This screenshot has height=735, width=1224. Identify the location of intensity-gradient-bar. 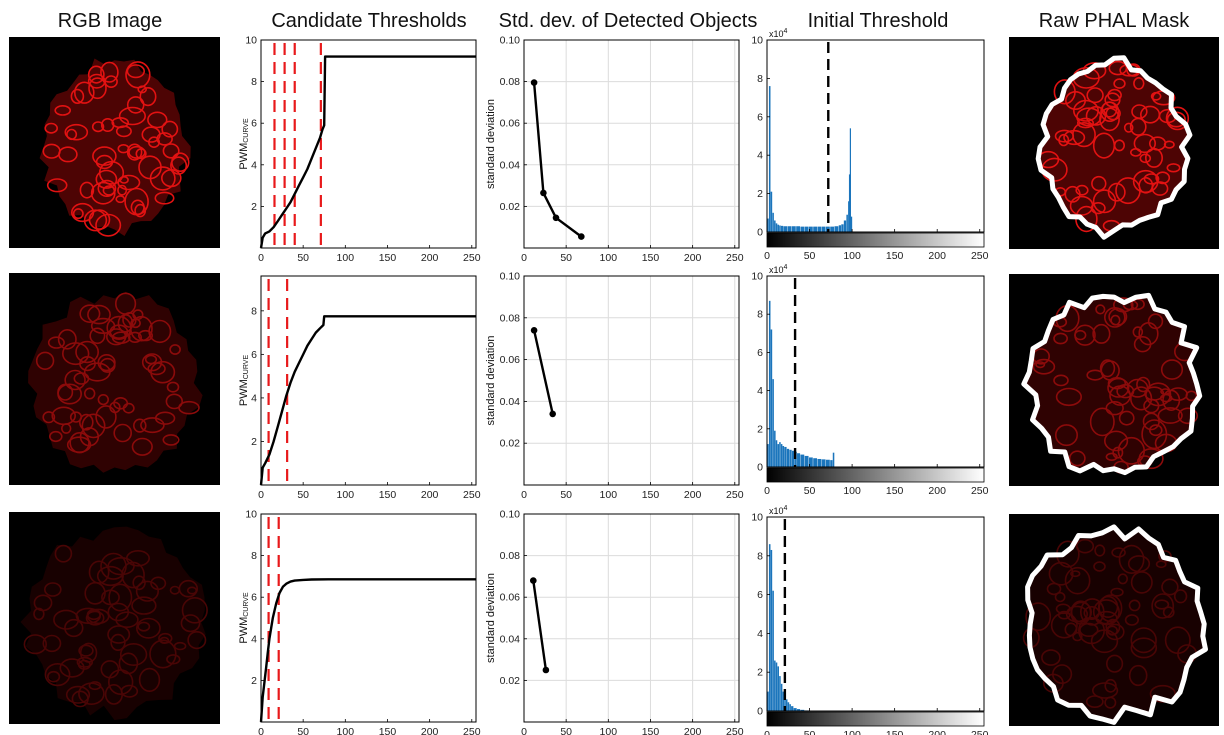
(875, 475).